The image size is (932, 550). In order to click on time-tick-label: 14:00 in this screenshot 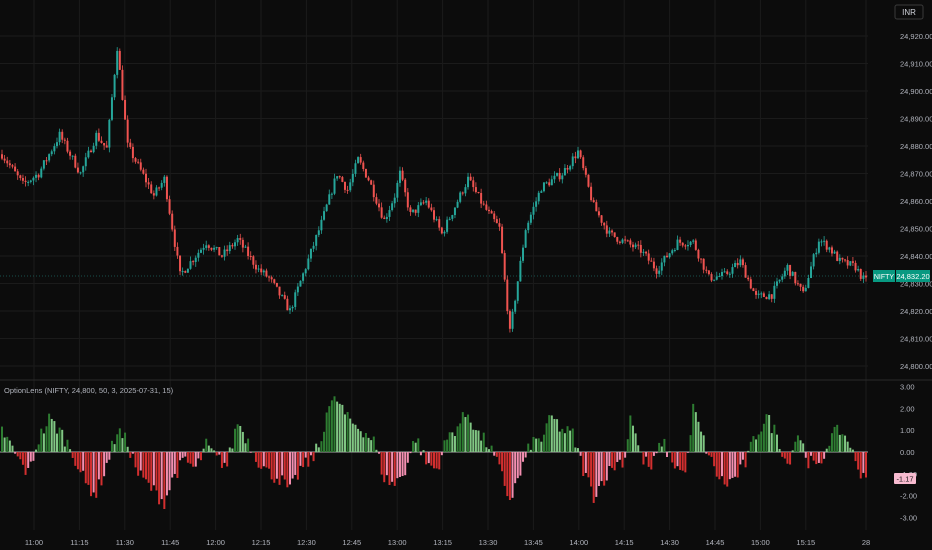, I will do `click(578, 542)`.